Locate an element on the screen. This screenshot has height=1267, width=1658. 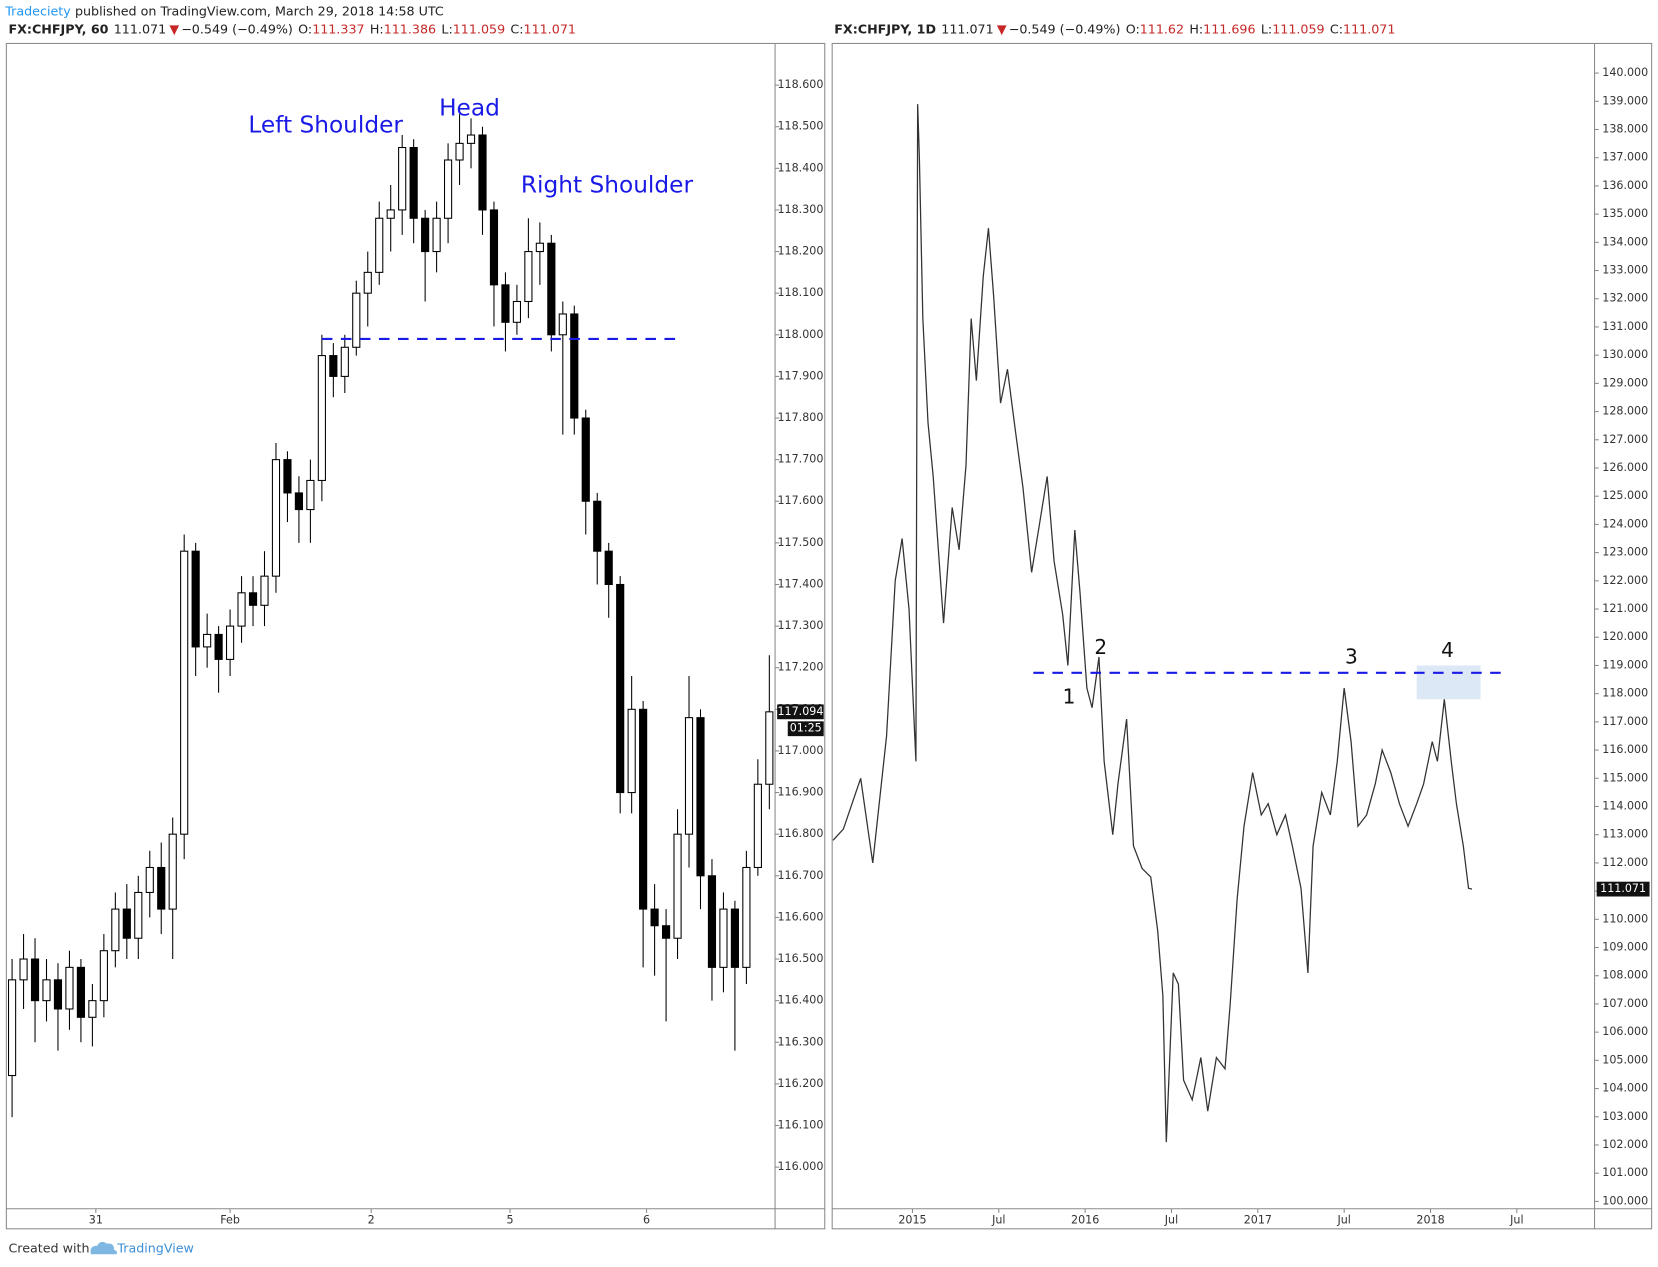
ohlc-value: 111.071 is located at coordinates (550, 28).